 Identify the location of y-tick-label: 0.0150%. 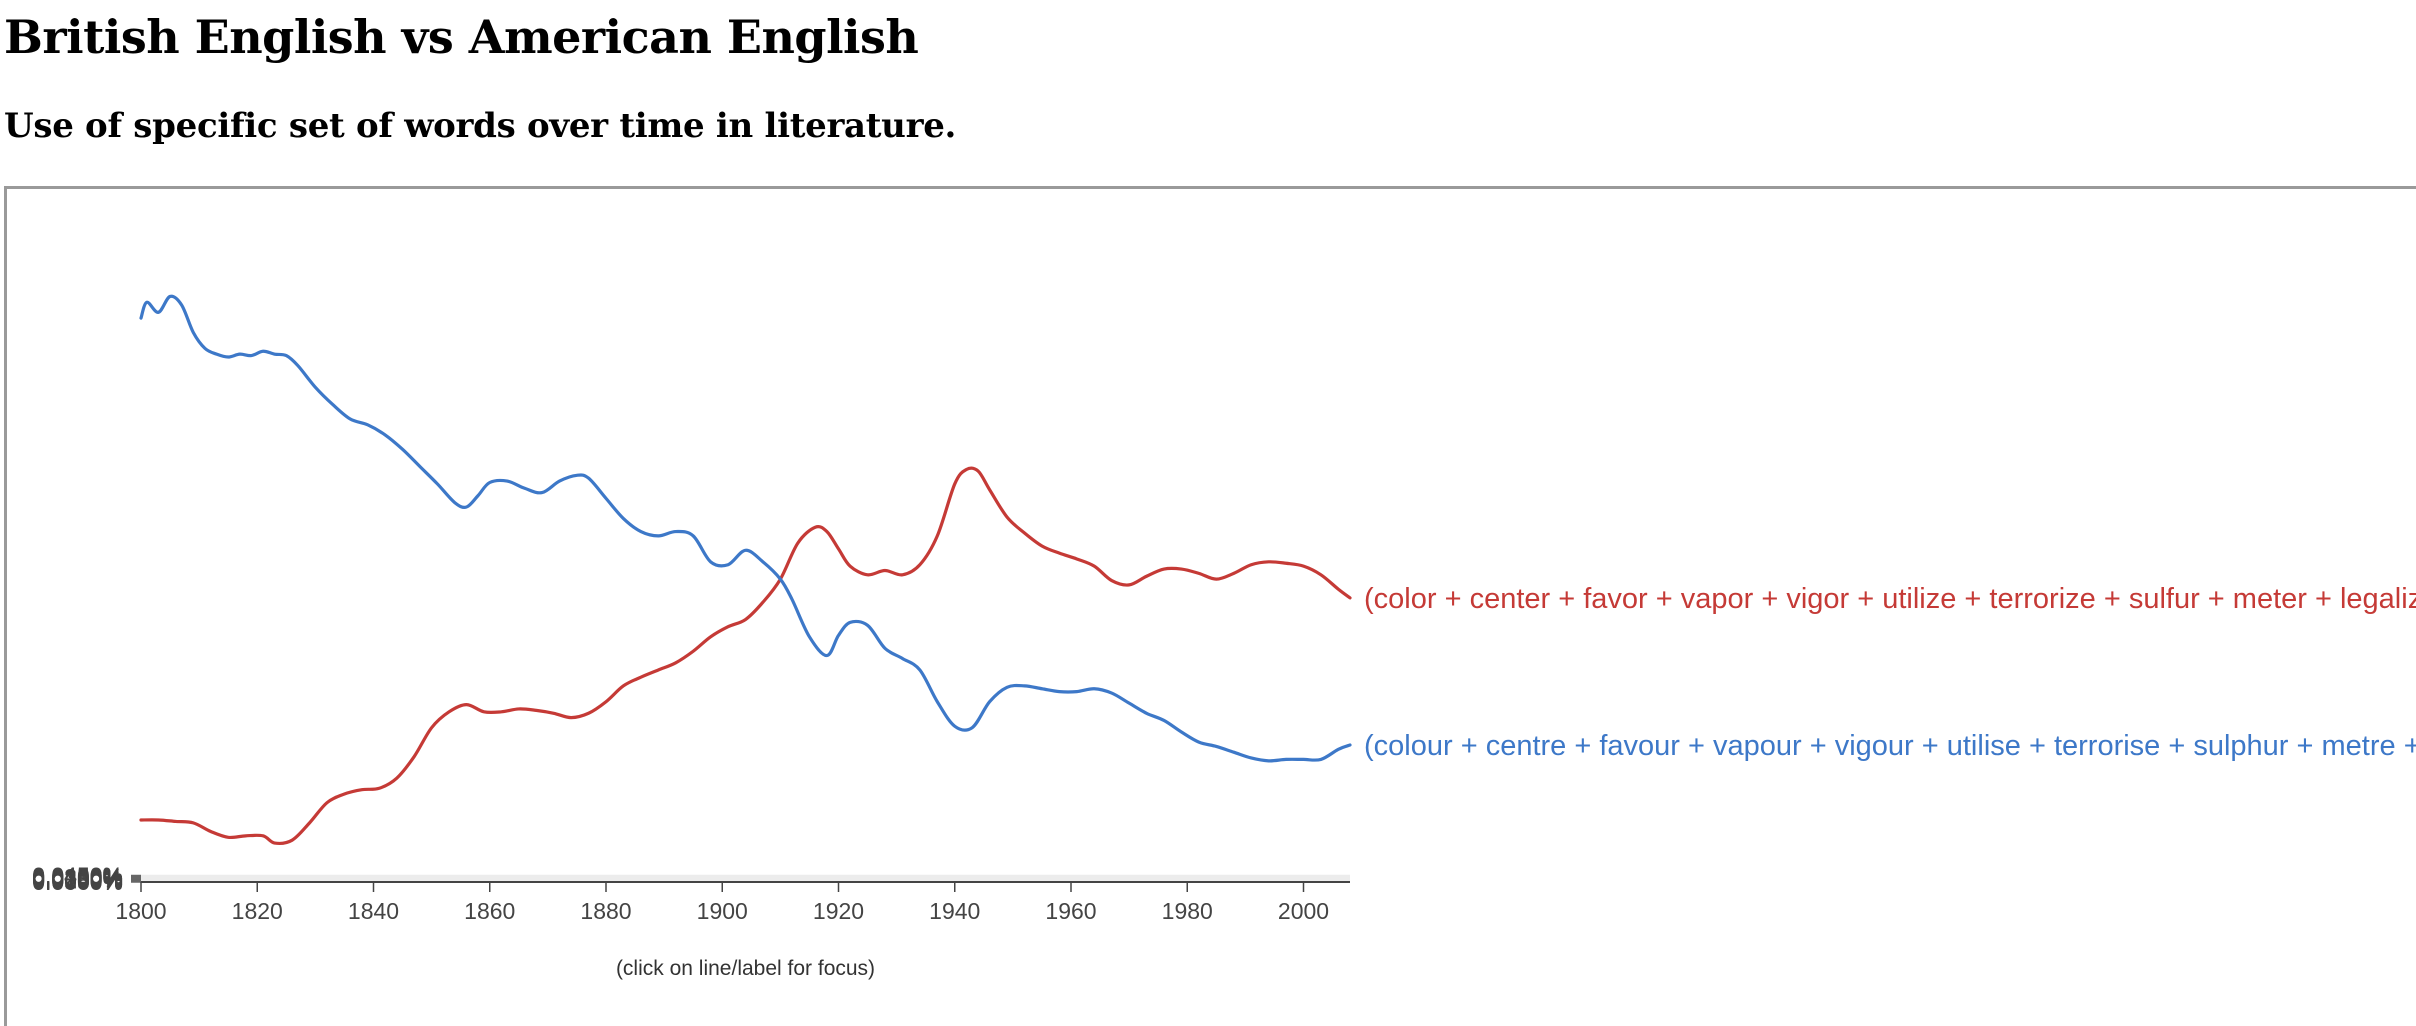
(77, 880).